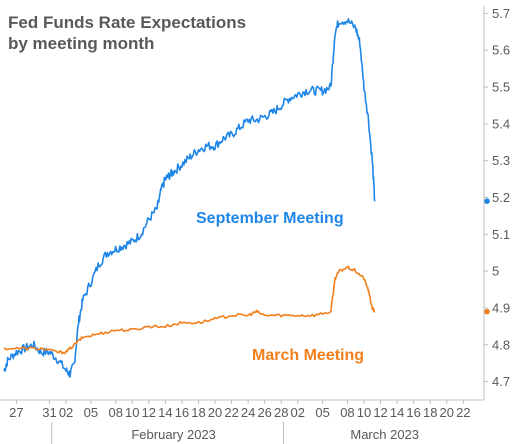 The width and height of the screenshot is (523, 444). What do you see at coordinates (248, 412) in the screenshot?
I see `x-tick-label: 24` at bounding box center [248, 412].